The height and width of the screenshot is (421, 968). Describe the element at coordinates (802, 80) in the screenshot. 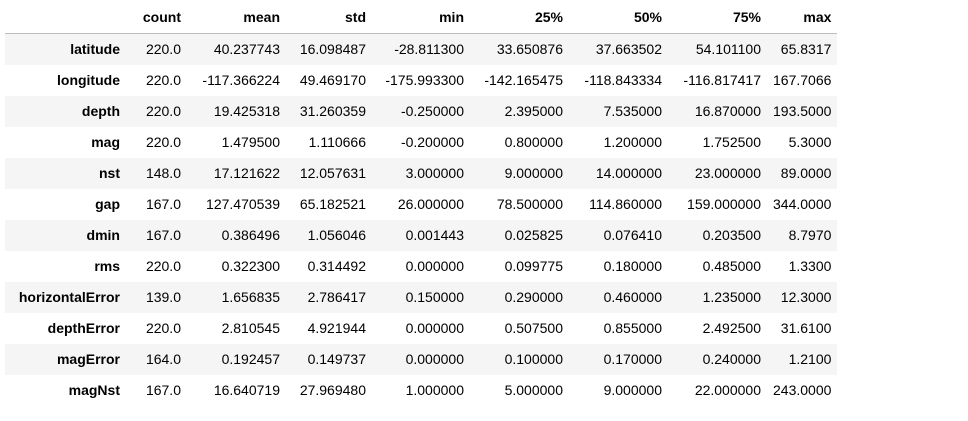

I see `table-cell: 167.7066` at that location.